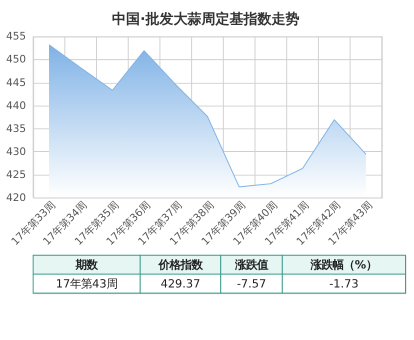 This screenshot has height=340, width=414. Describe the element at coordinates (16, 198) in the screenshot. I see `y-tick-label: 420` at that location.